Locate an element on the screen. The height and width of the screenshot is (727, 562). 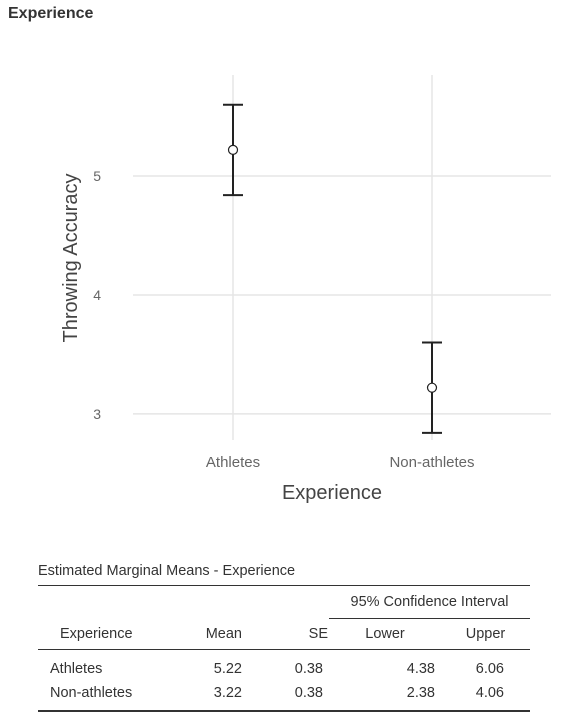
ci-header: 95% Confidence Interval is located at coordinates (429, 602).